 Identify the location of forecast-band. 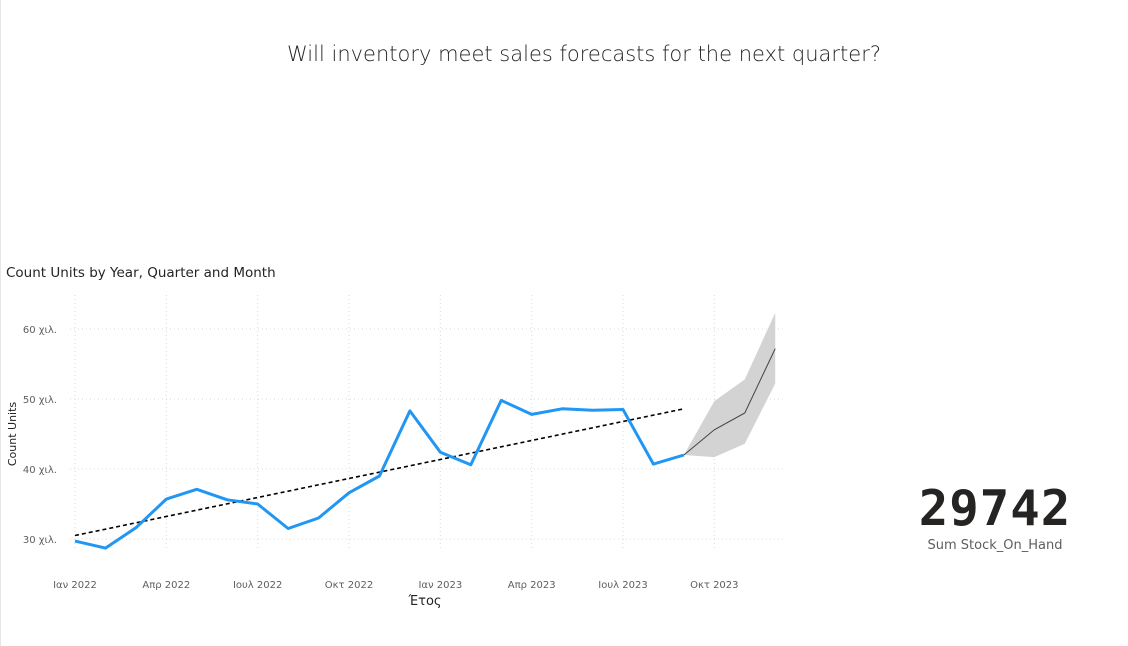
(729, 385).